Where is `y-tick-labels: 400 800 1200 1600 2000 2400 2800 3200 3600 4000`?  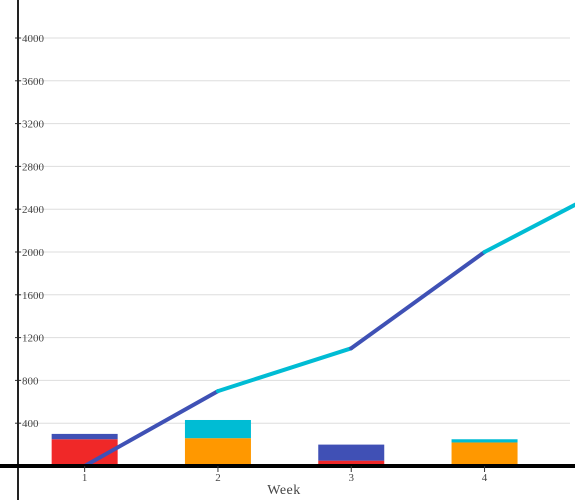 y-tick-labels: 400 800 1200 1600 2000 2400 2800 3200 3600 4000 is located at coordinates (33, 231).